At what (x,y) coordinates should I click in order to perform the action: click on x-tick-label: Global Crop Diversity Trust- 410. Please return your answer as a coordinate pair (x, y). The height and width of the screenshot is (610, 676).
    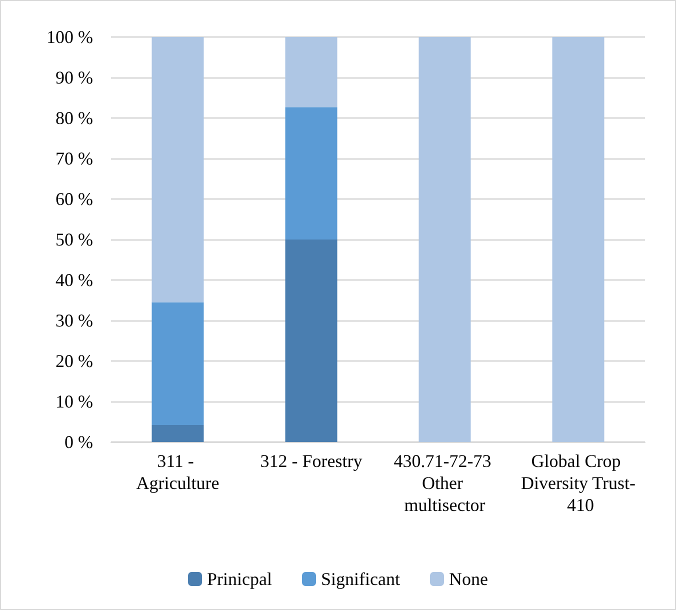
    Looking at the image, I should click on (578, 483).